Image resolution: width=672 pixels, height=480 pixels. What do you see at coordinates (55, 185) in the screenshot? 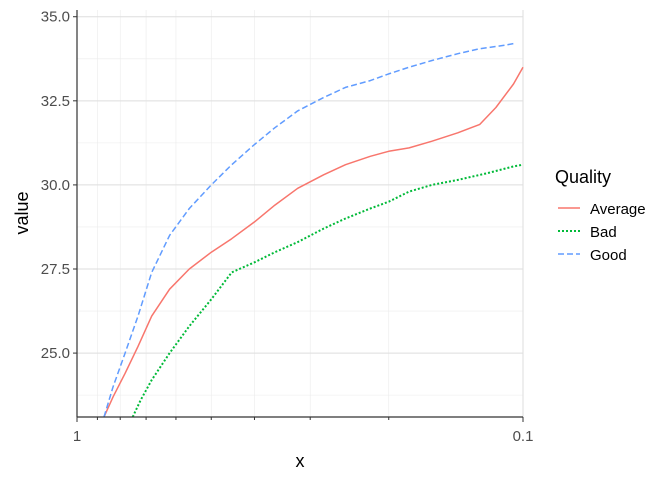
I see `y-tick-label: 30.0` at bounding box center [55, 185].